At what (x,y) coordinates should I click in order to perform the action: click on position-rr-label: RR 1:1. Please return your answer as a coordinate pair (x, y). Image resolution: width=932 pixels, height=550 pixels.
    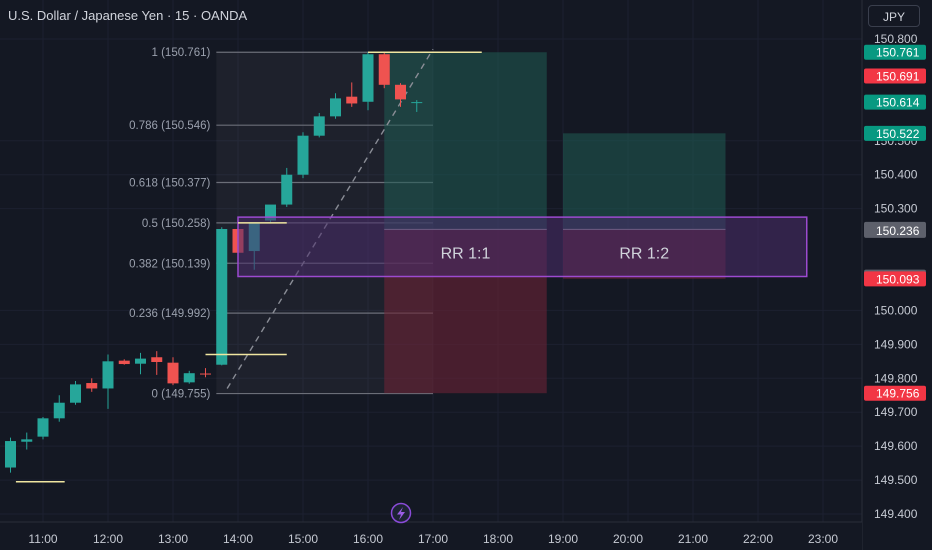
    Looking at the image, I should click on (466, 253).